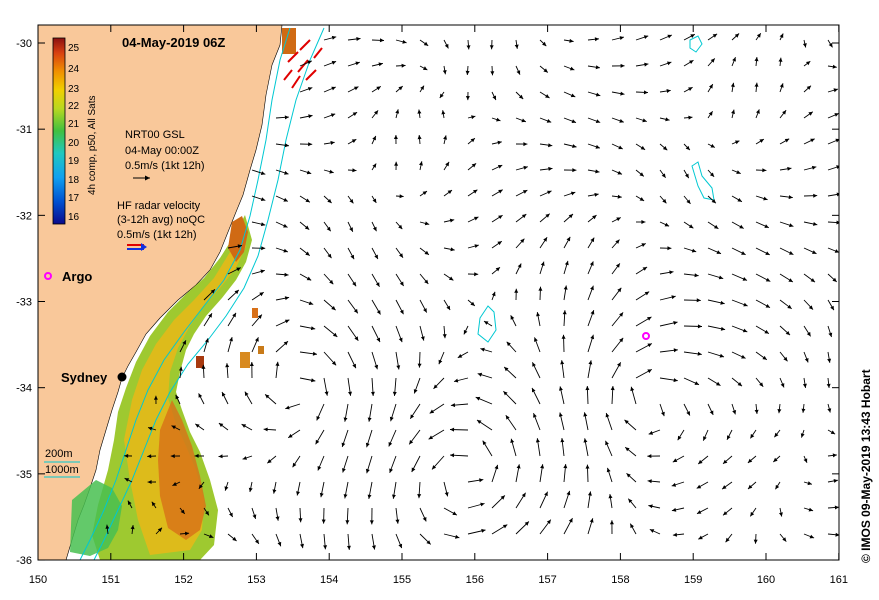 The height and width of the screenshot is (600, 879). Describe the element at coordinates (84, 377) in the screenshot. I see `sydney-label: Sydney` at that location.